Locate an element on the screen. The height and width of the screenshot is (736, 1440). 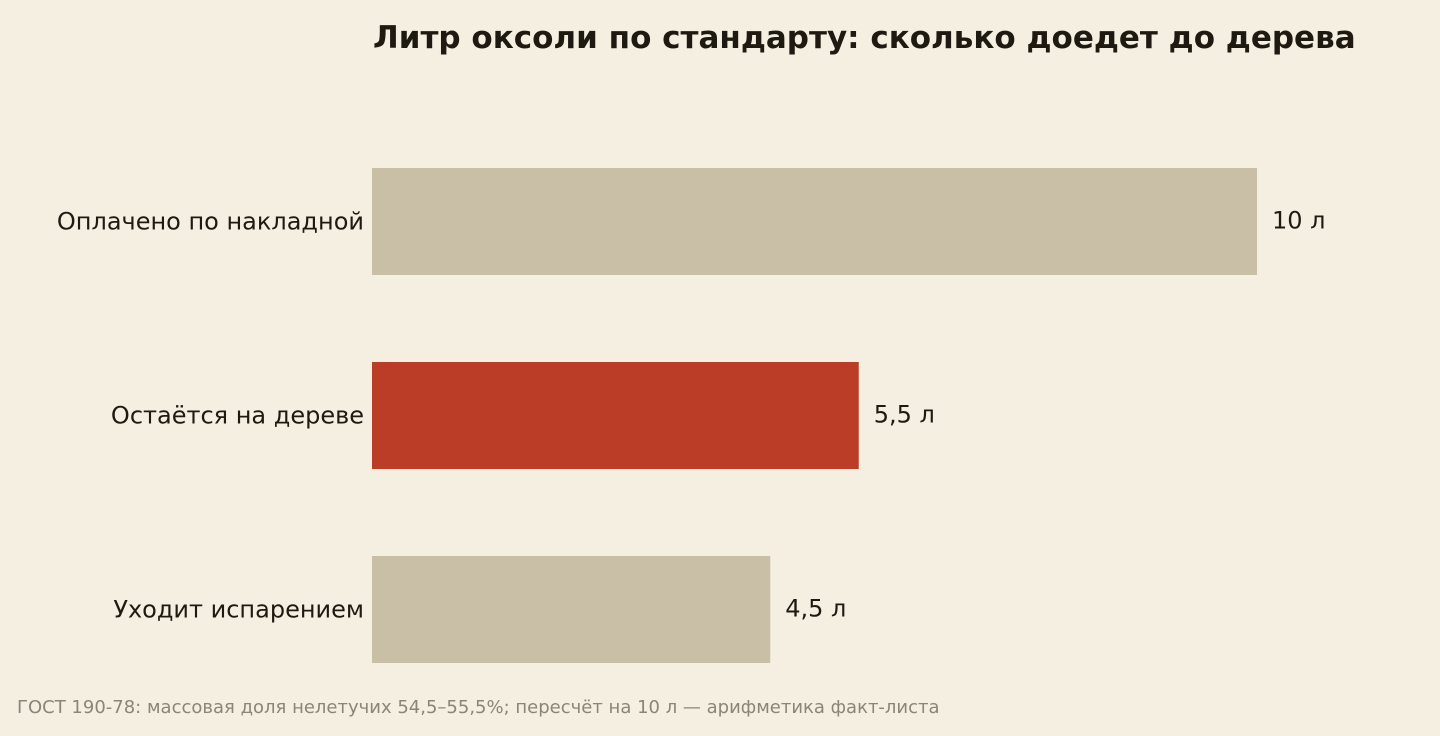
category-label-1: Оплачено по накладной is located at coordinates (210, 222).